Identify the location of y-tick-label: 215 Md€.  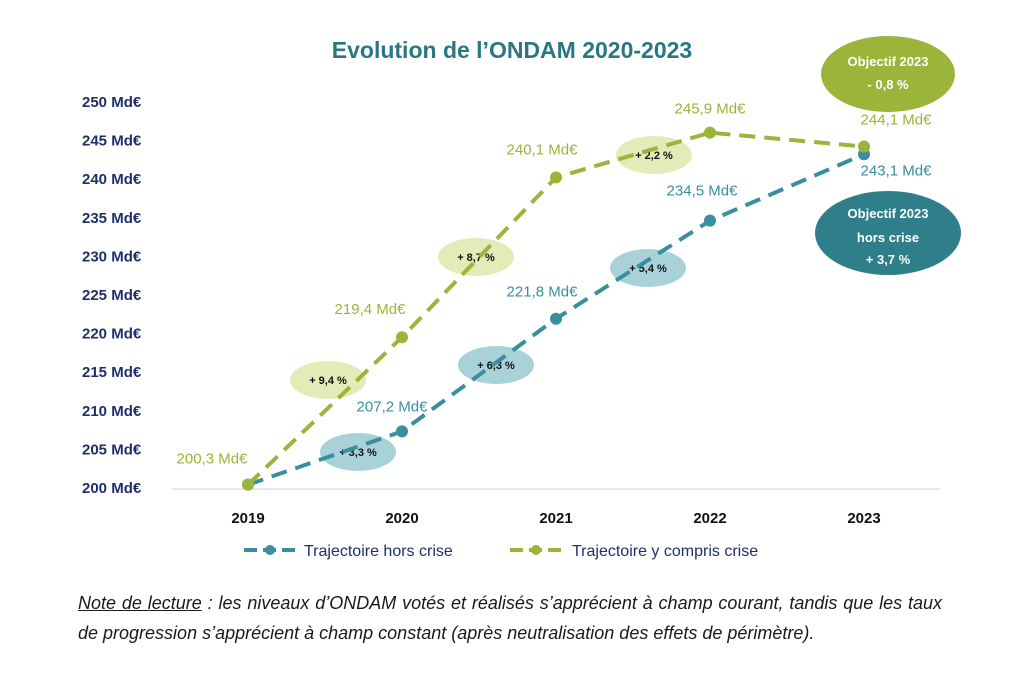
(112, 372).